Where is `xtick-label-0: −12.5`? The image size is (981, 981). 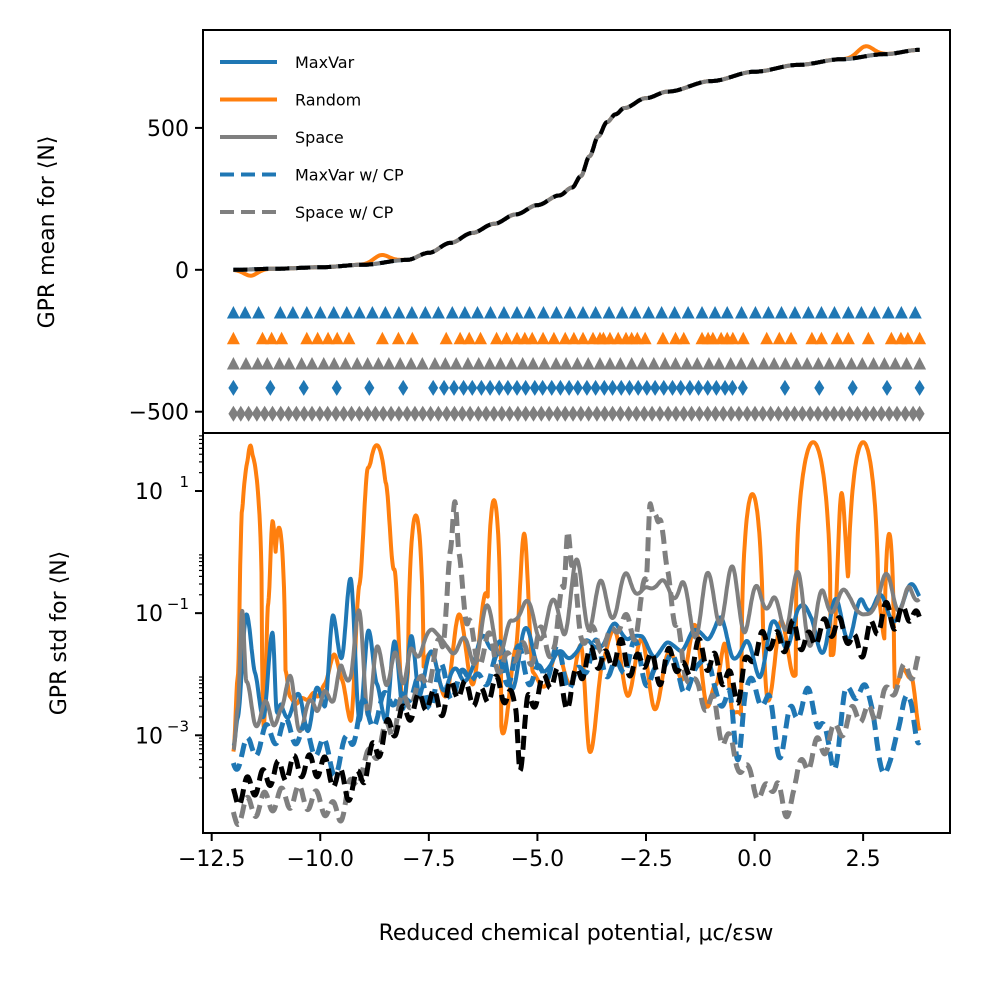
xtick-label-0: −12.5 is located at coordinates (211, 859).